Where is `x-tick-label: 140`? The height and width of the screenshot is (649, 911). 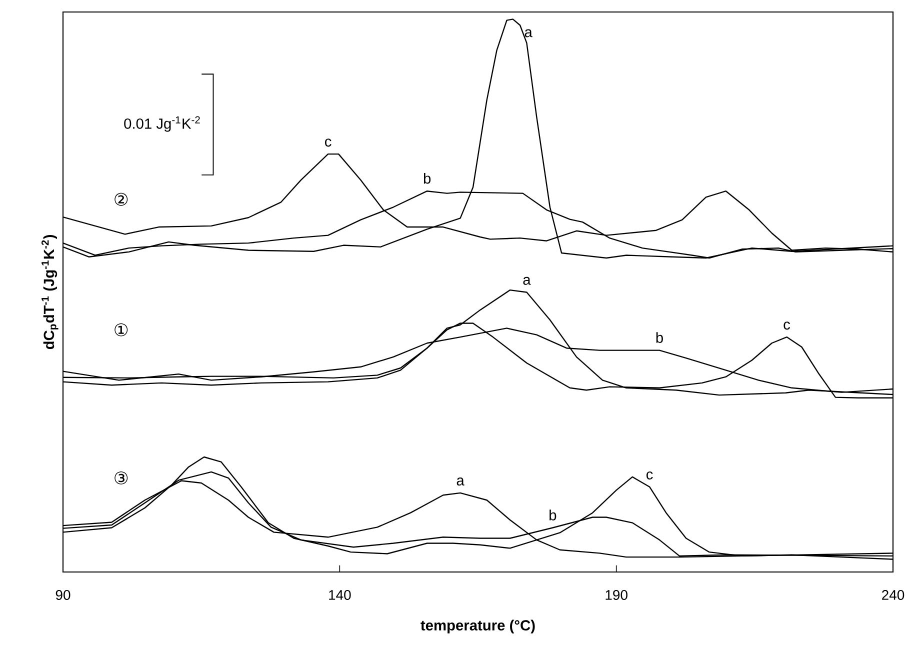 x-tick-label: 140 is located at coordinates (340, 595).